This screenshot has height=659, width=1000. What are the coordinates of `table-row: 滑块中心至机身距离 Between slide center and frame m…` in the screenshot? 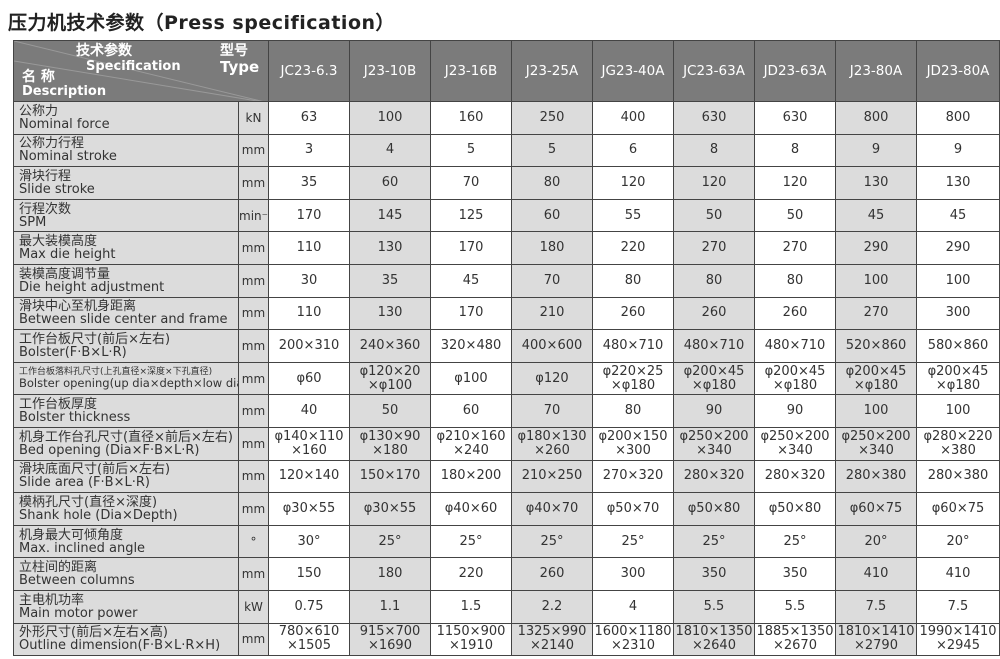 It's located at (506, 313).